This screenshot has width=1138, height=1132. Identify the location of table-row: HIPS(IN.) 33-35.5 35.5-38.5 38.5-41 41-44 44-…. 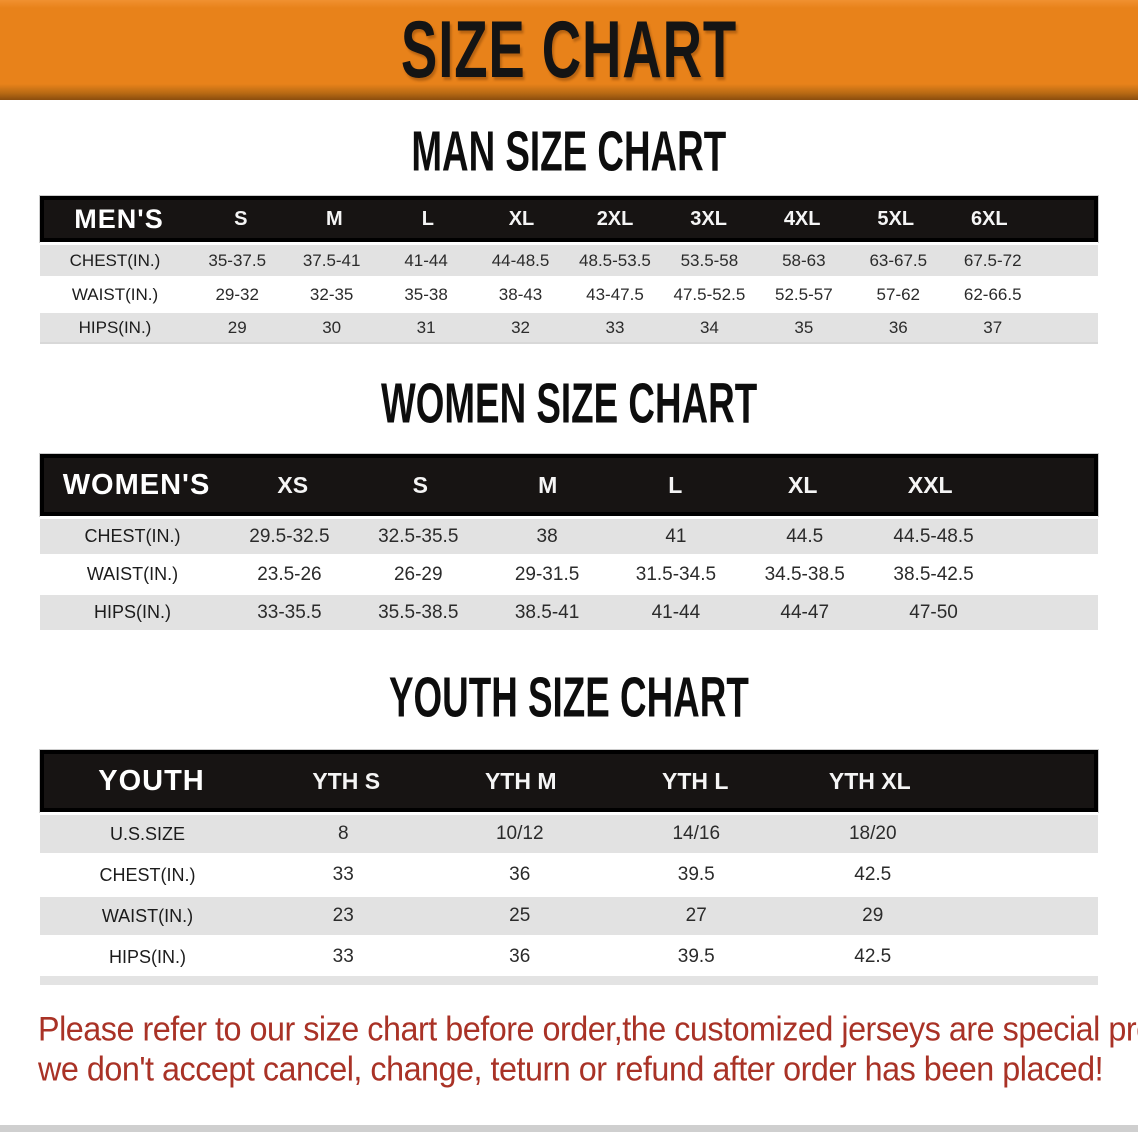
(569, 611).